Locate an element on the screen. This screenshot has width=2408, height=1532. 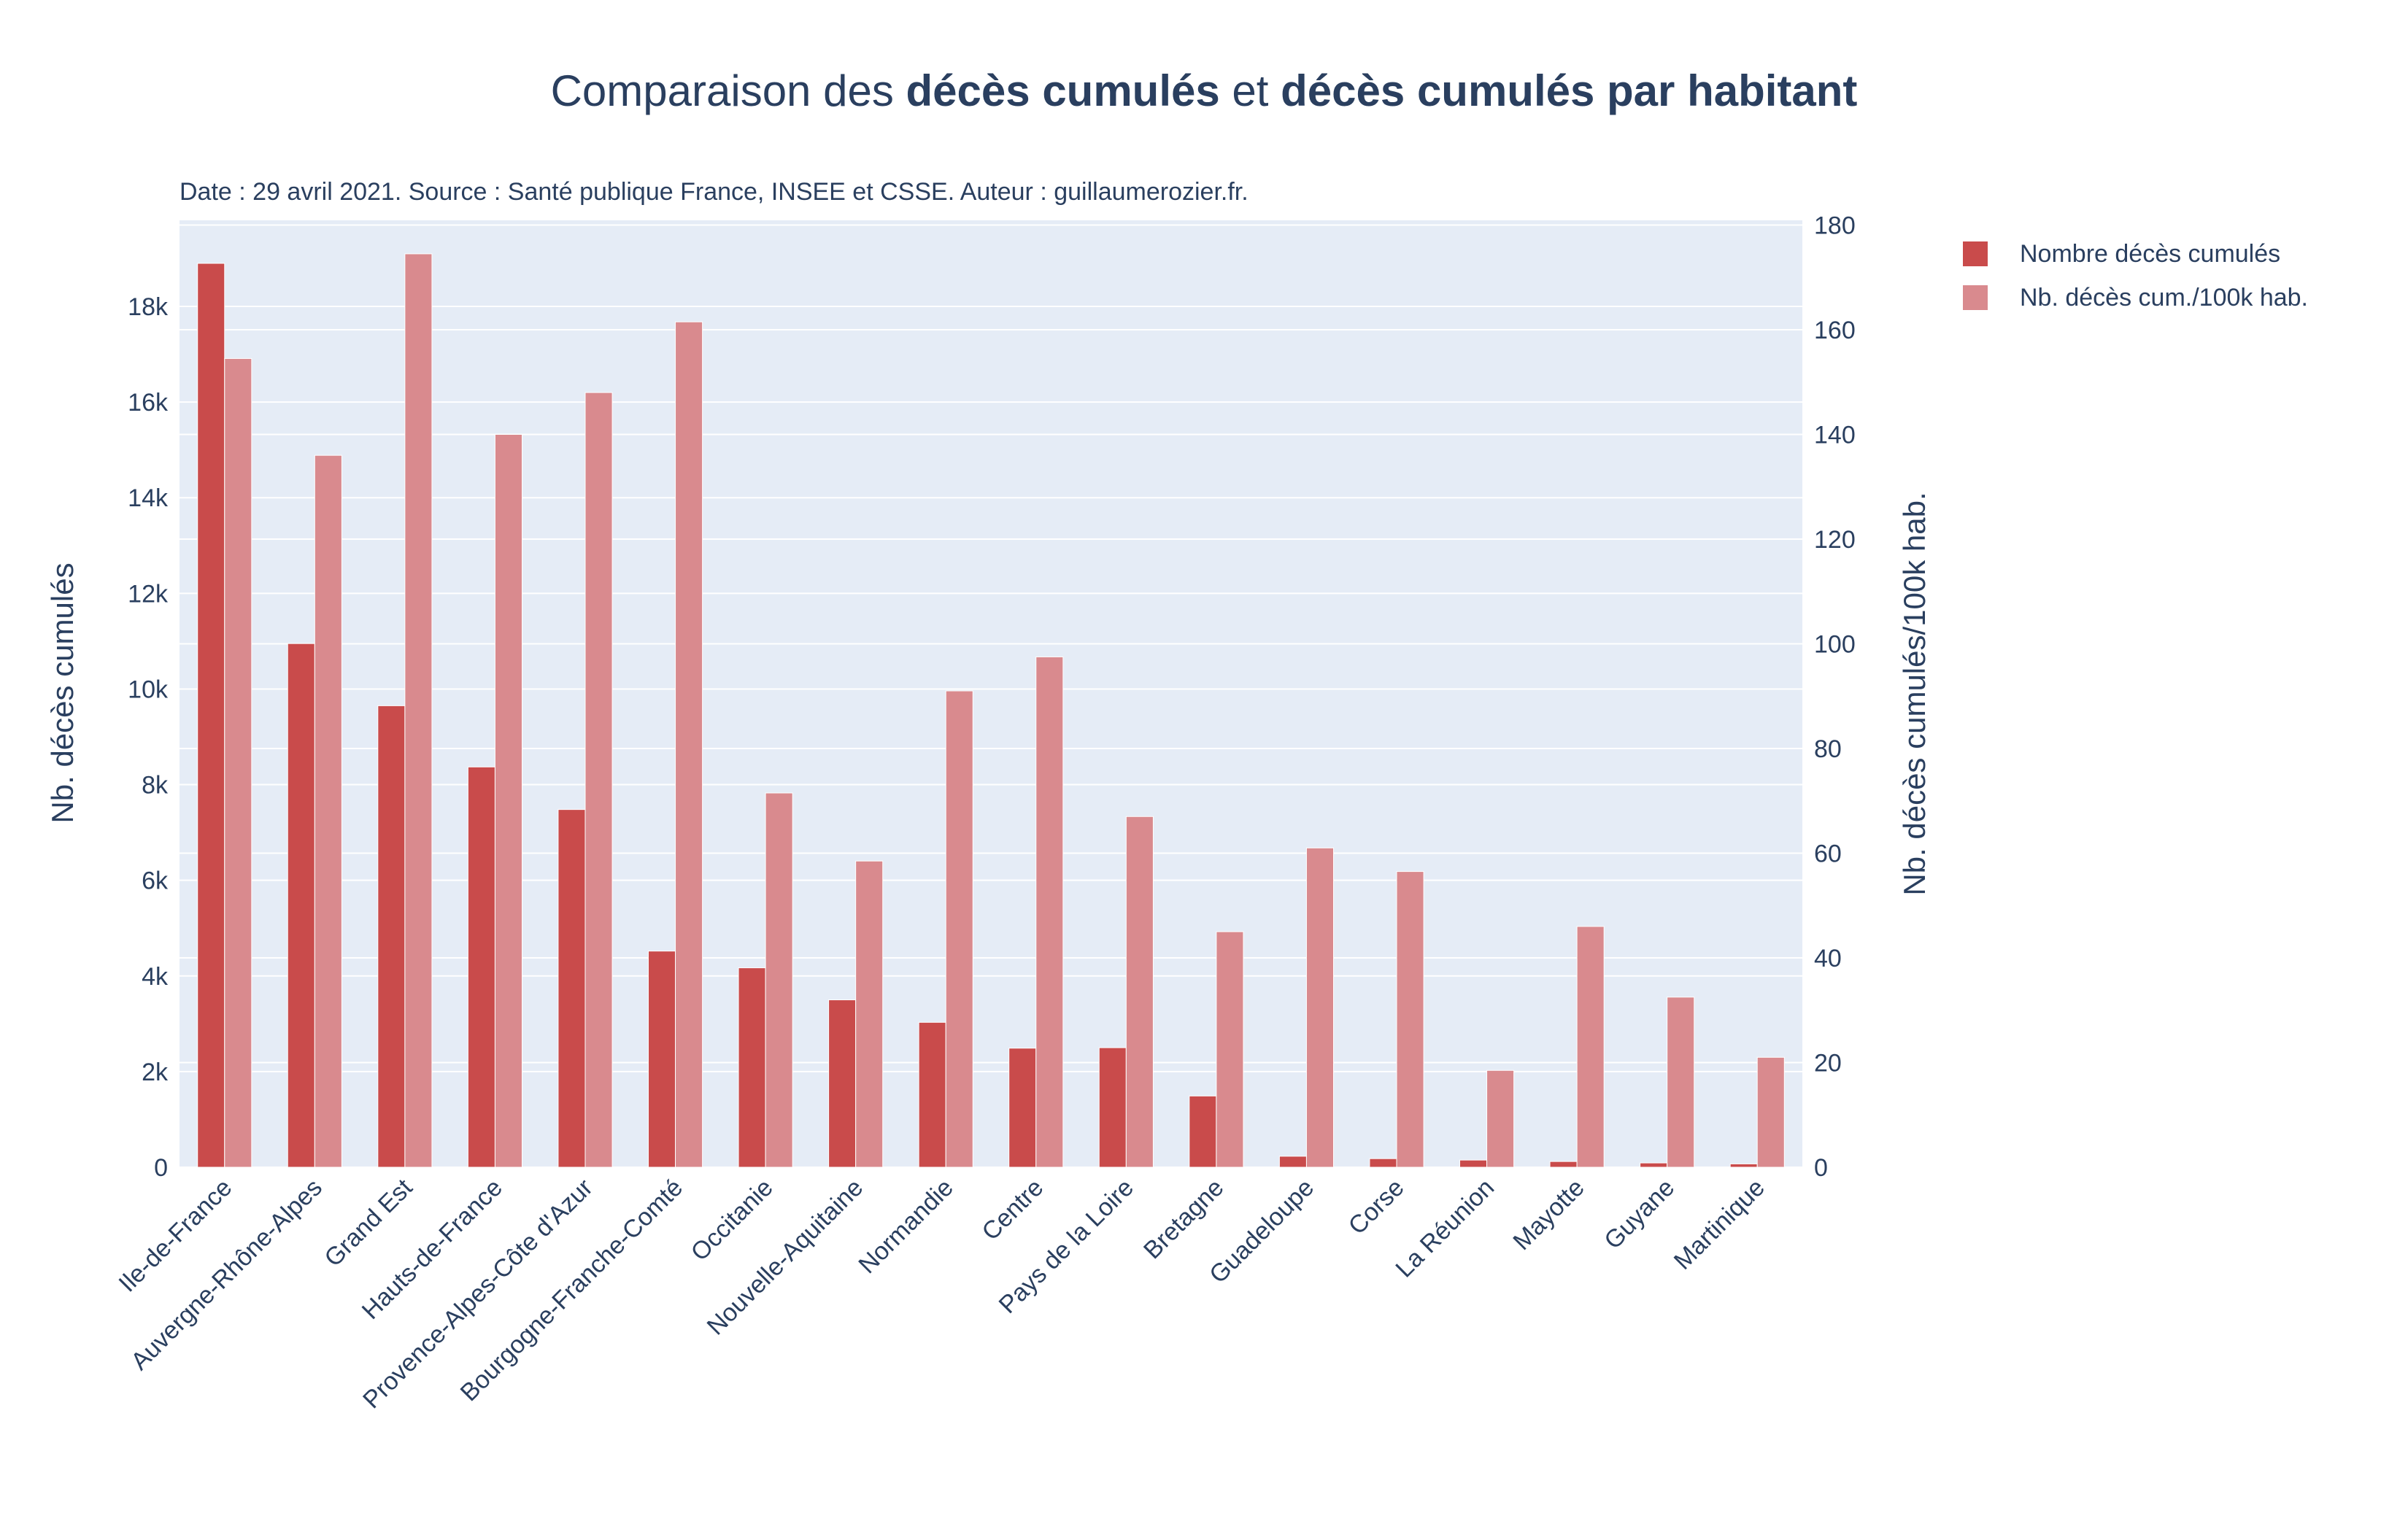
legend-item-deces-par-habitant: Nb. décès cum./100k hab. is located at coordinates (2135, 298).